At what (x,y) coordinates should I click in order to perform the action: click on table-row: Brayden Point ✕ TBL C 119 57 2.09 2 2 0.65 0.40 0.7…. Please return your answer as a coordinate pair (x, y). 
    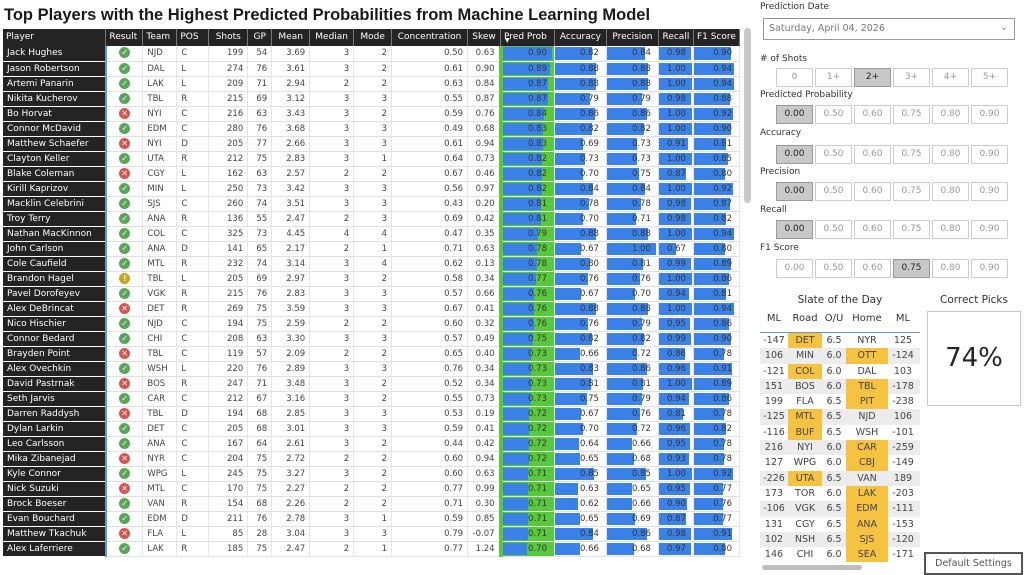
    Looking at the image, I should click on (372, 354).